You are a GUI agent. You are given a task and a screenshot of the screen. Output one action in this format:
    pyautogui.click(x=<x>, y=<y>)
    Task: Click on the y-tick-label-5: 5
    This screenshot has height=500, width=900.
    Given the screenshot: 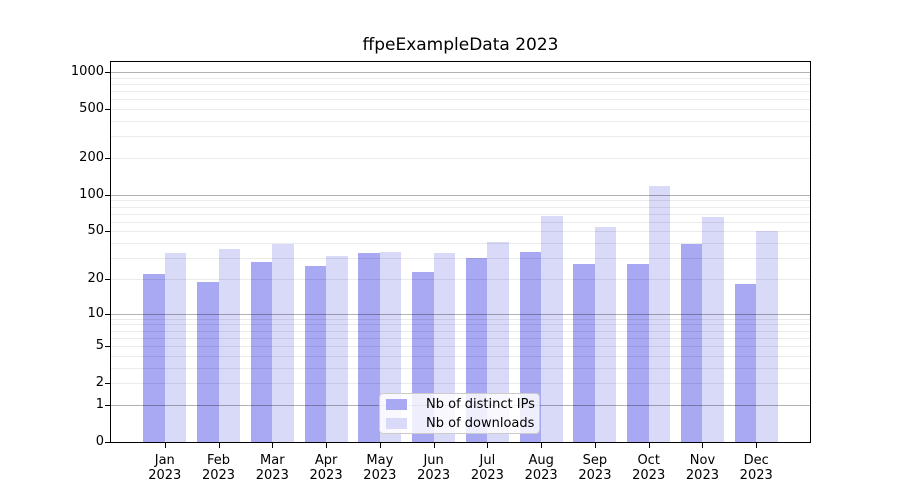 What is the action you would take?
    pyautogui.click(x=99, y=346)
    